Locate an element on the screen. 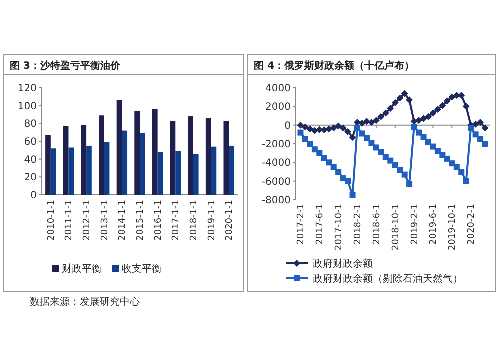 This screenshot has height=362, width=500. legend-label: 政府财政余额 is located at coordinates (343, 264).